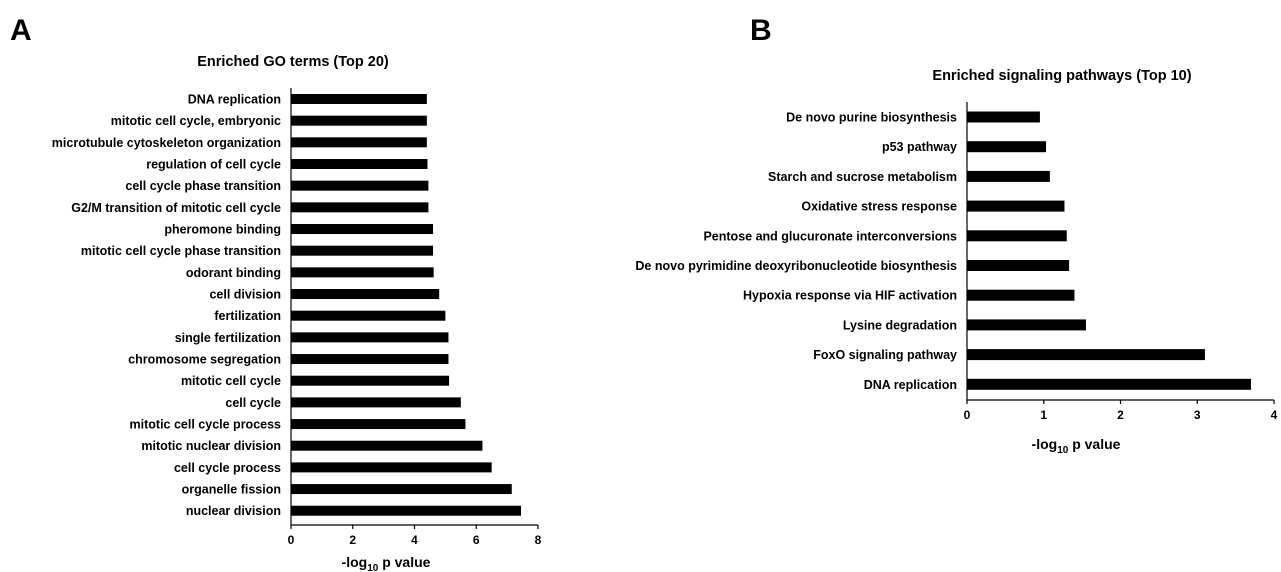 The width and height of the screenshot is (1281, 572). I want to click on b-category-label-3: Starch and sucrose metabolism, so click(862, 177).